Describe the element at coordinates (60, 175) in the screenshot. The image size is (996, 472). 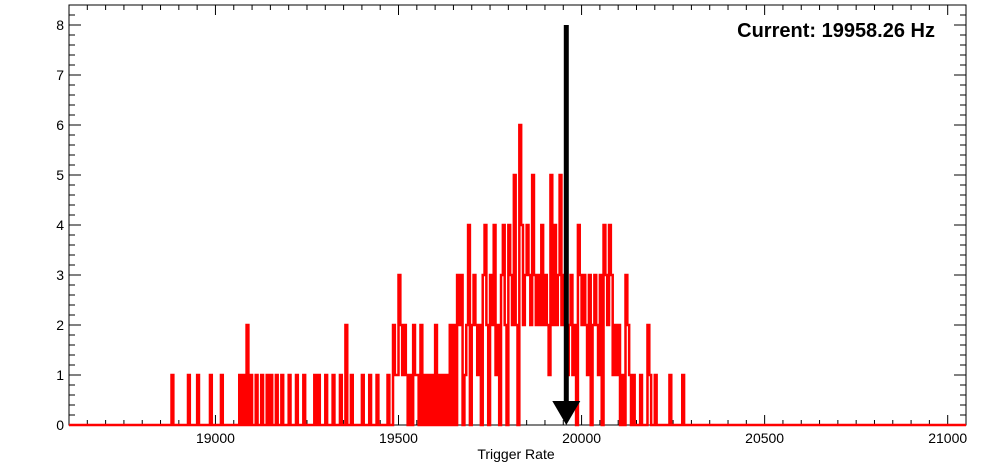
I see `y-tick-label: 5` at that location.